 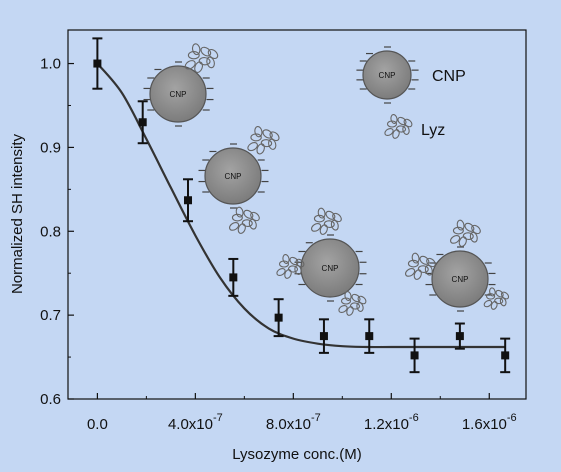 I want to click on x-tick-label: 1.2x10⁻⁶, so click(x=391, y=422).